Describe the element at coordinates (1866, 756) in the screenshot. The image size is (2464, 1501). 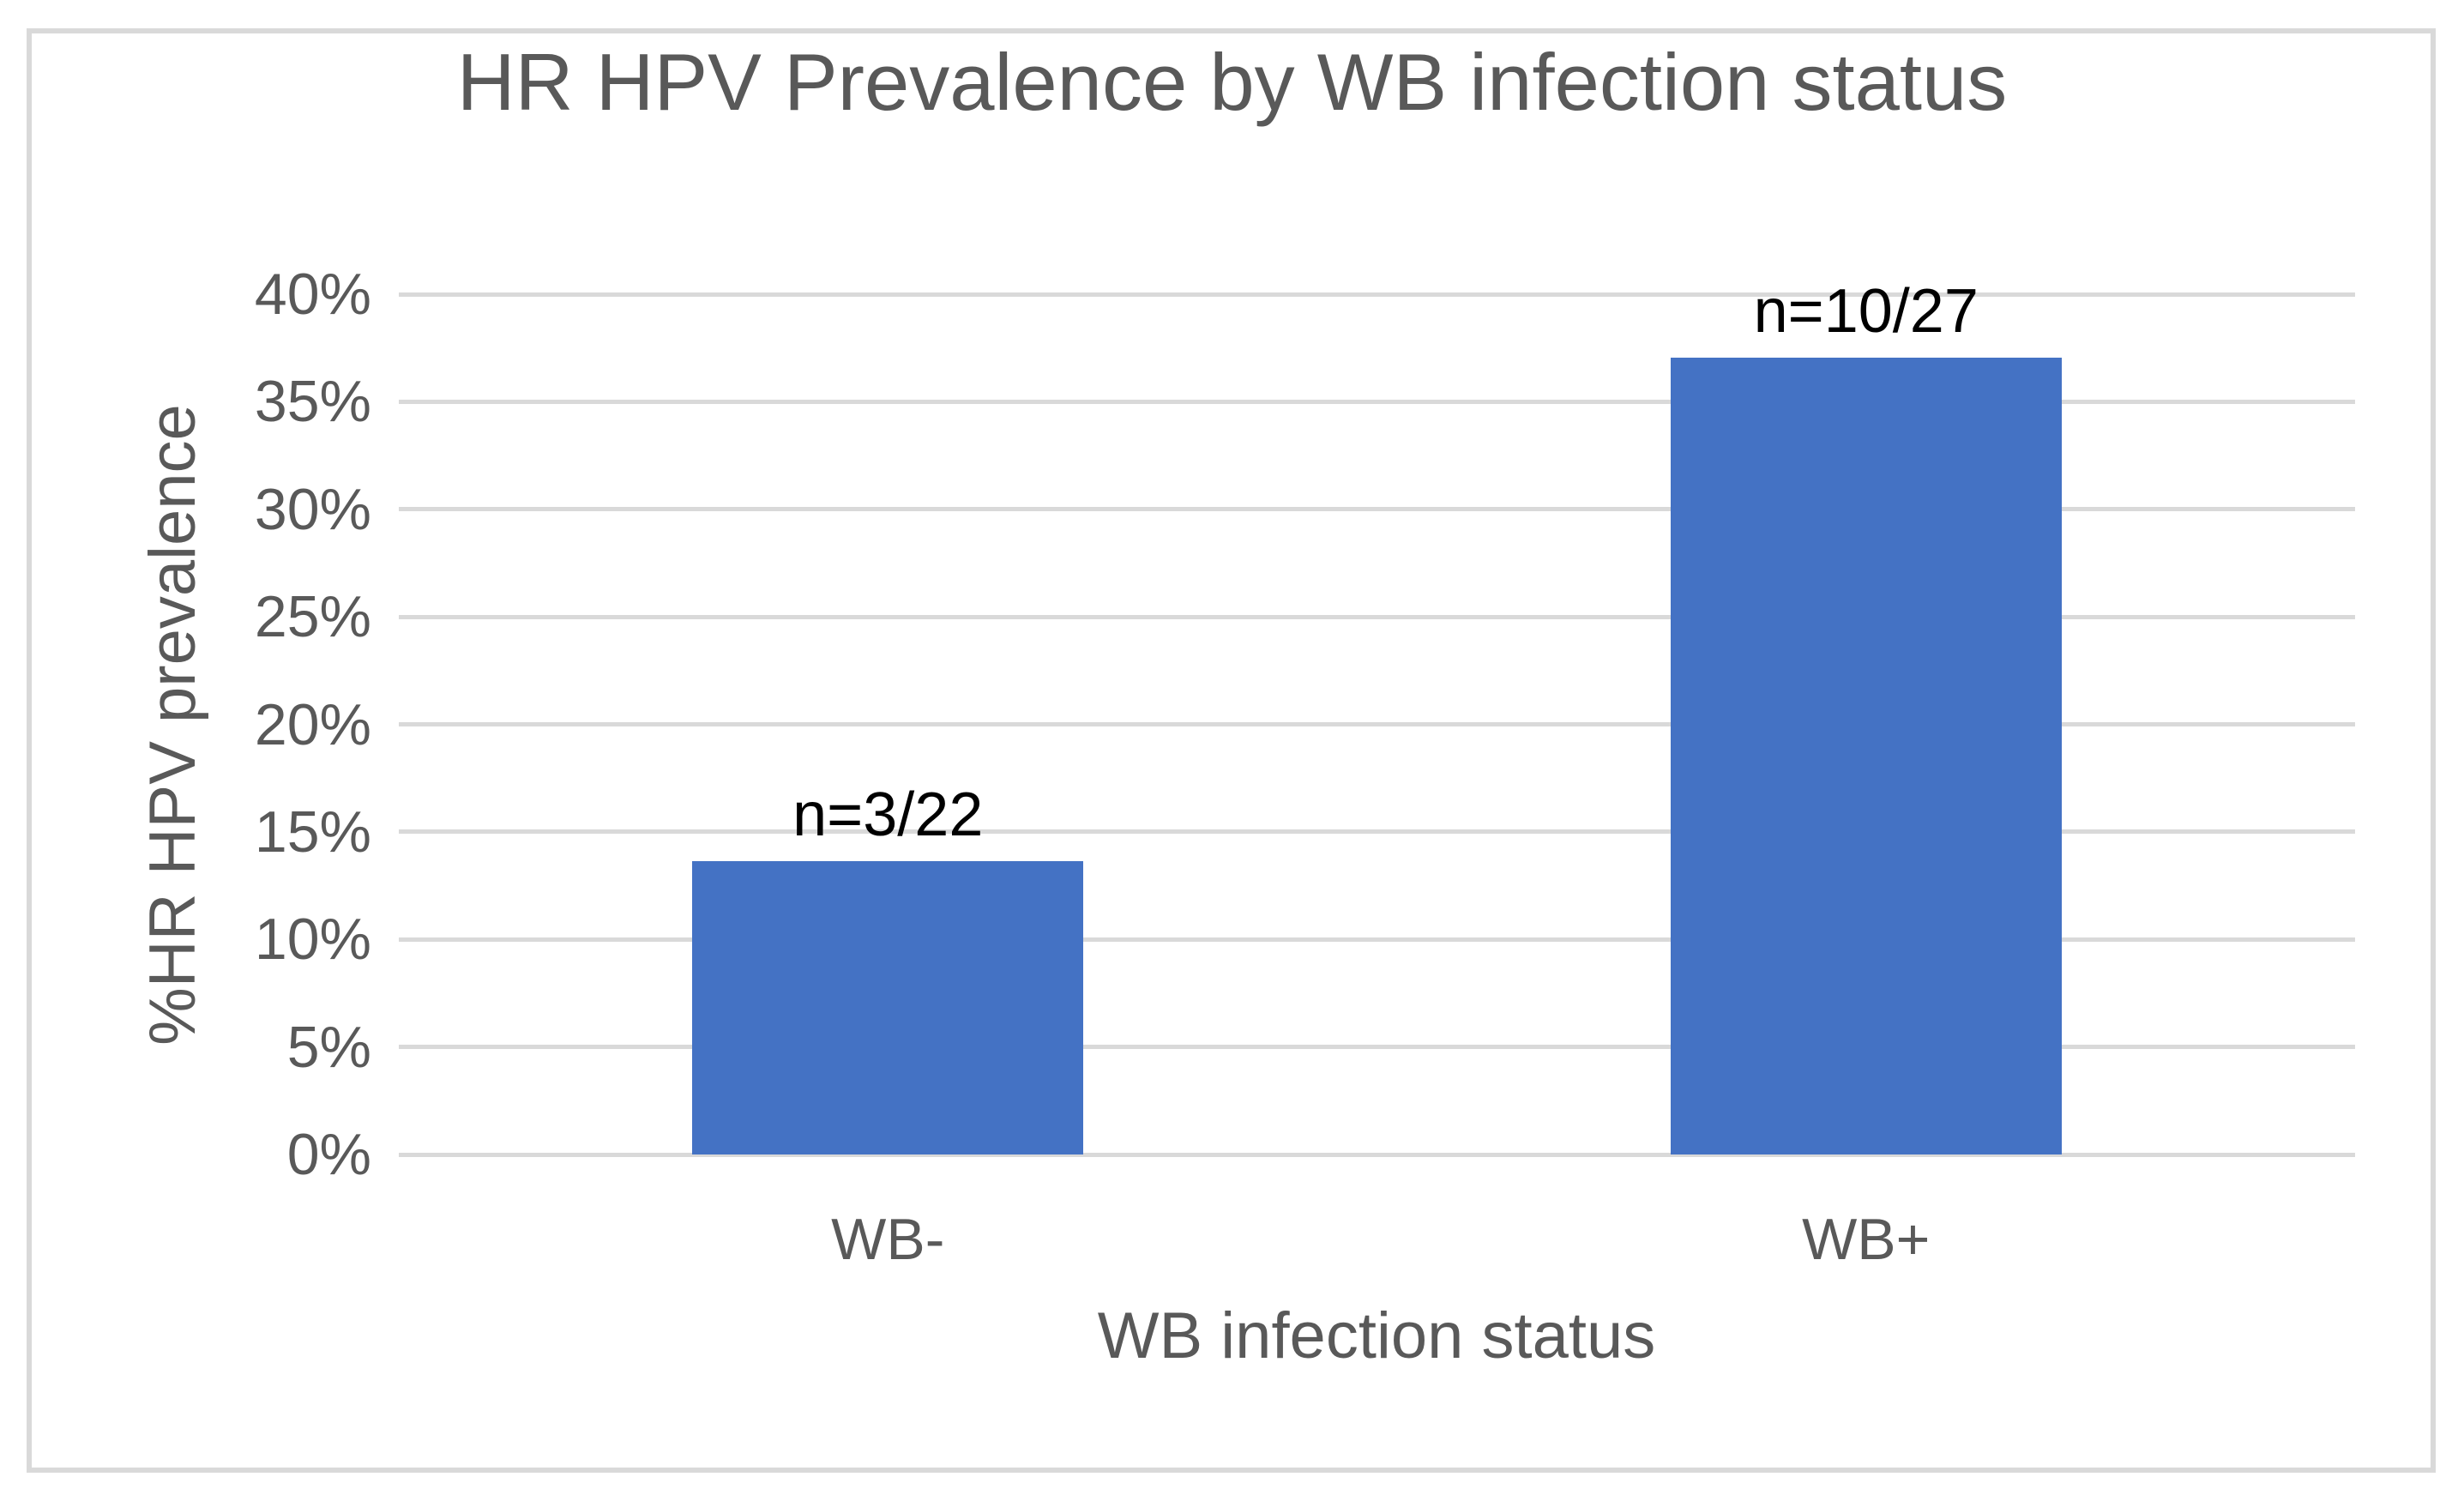
I see `bar-WB+` at that location.